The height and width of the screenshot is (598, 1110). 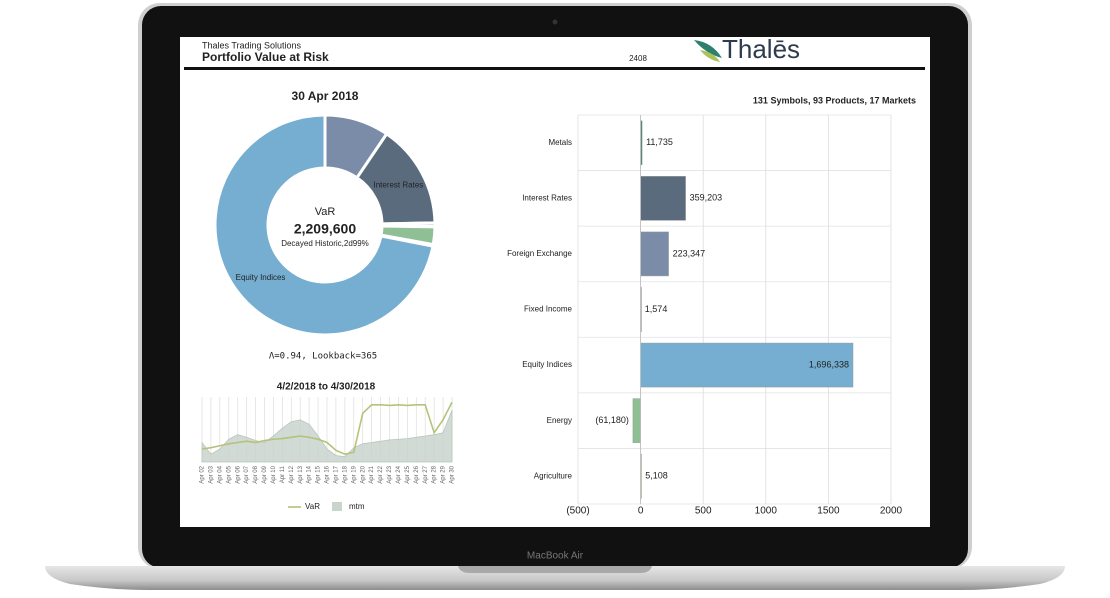 What do you see at coordinates (310, 474) in the screenshot?
I see `x-tick-label: Apr 14` at bounding box center [310, 474].